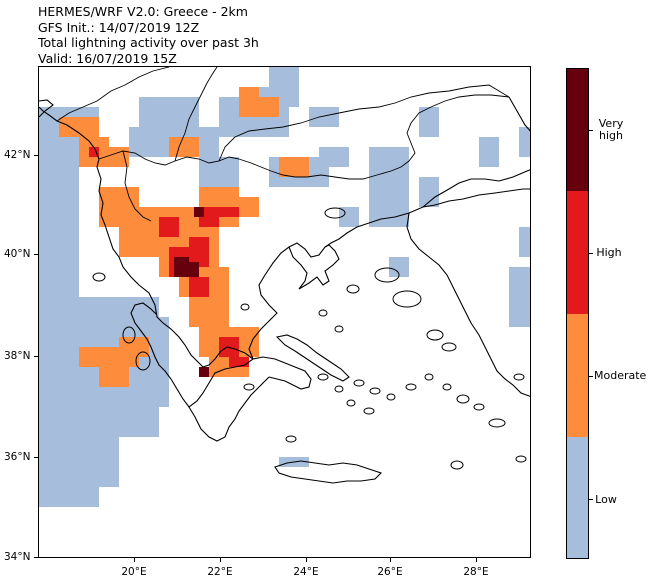 This screenshot has height=583, width=650. What do you see at coordinates (17, 557) in the screenshot?
I see `y-tick-label: 34°N` at bounding box center [17, 557].